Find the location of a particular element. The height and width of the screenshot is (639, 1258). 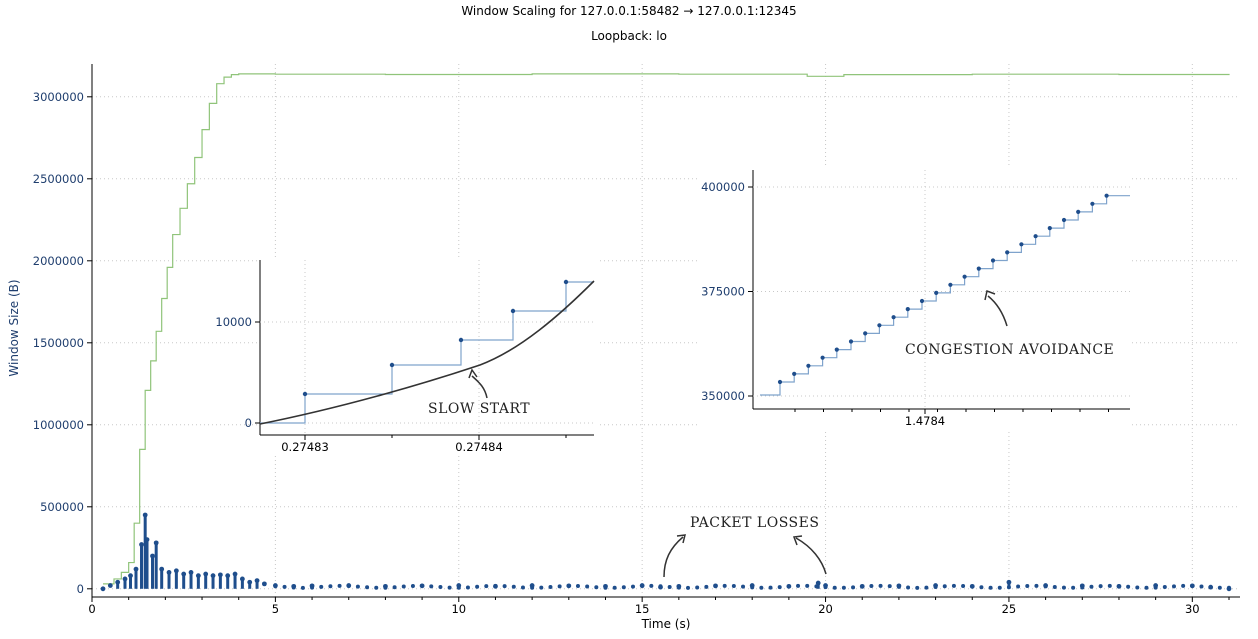

inset2-step-line is located at coordinates (945, 295).